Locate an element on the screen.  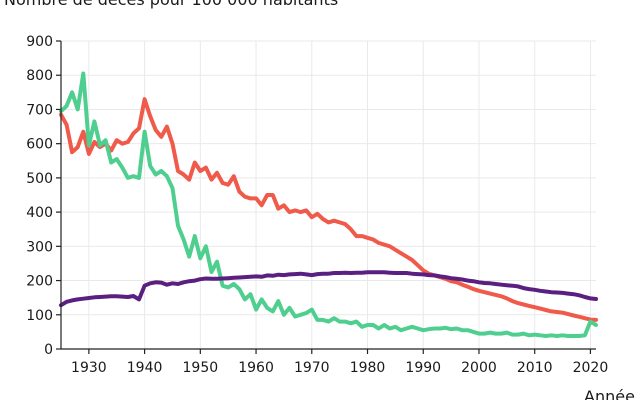
x-tick-label: 1960 is located at coordinates (256, 368).